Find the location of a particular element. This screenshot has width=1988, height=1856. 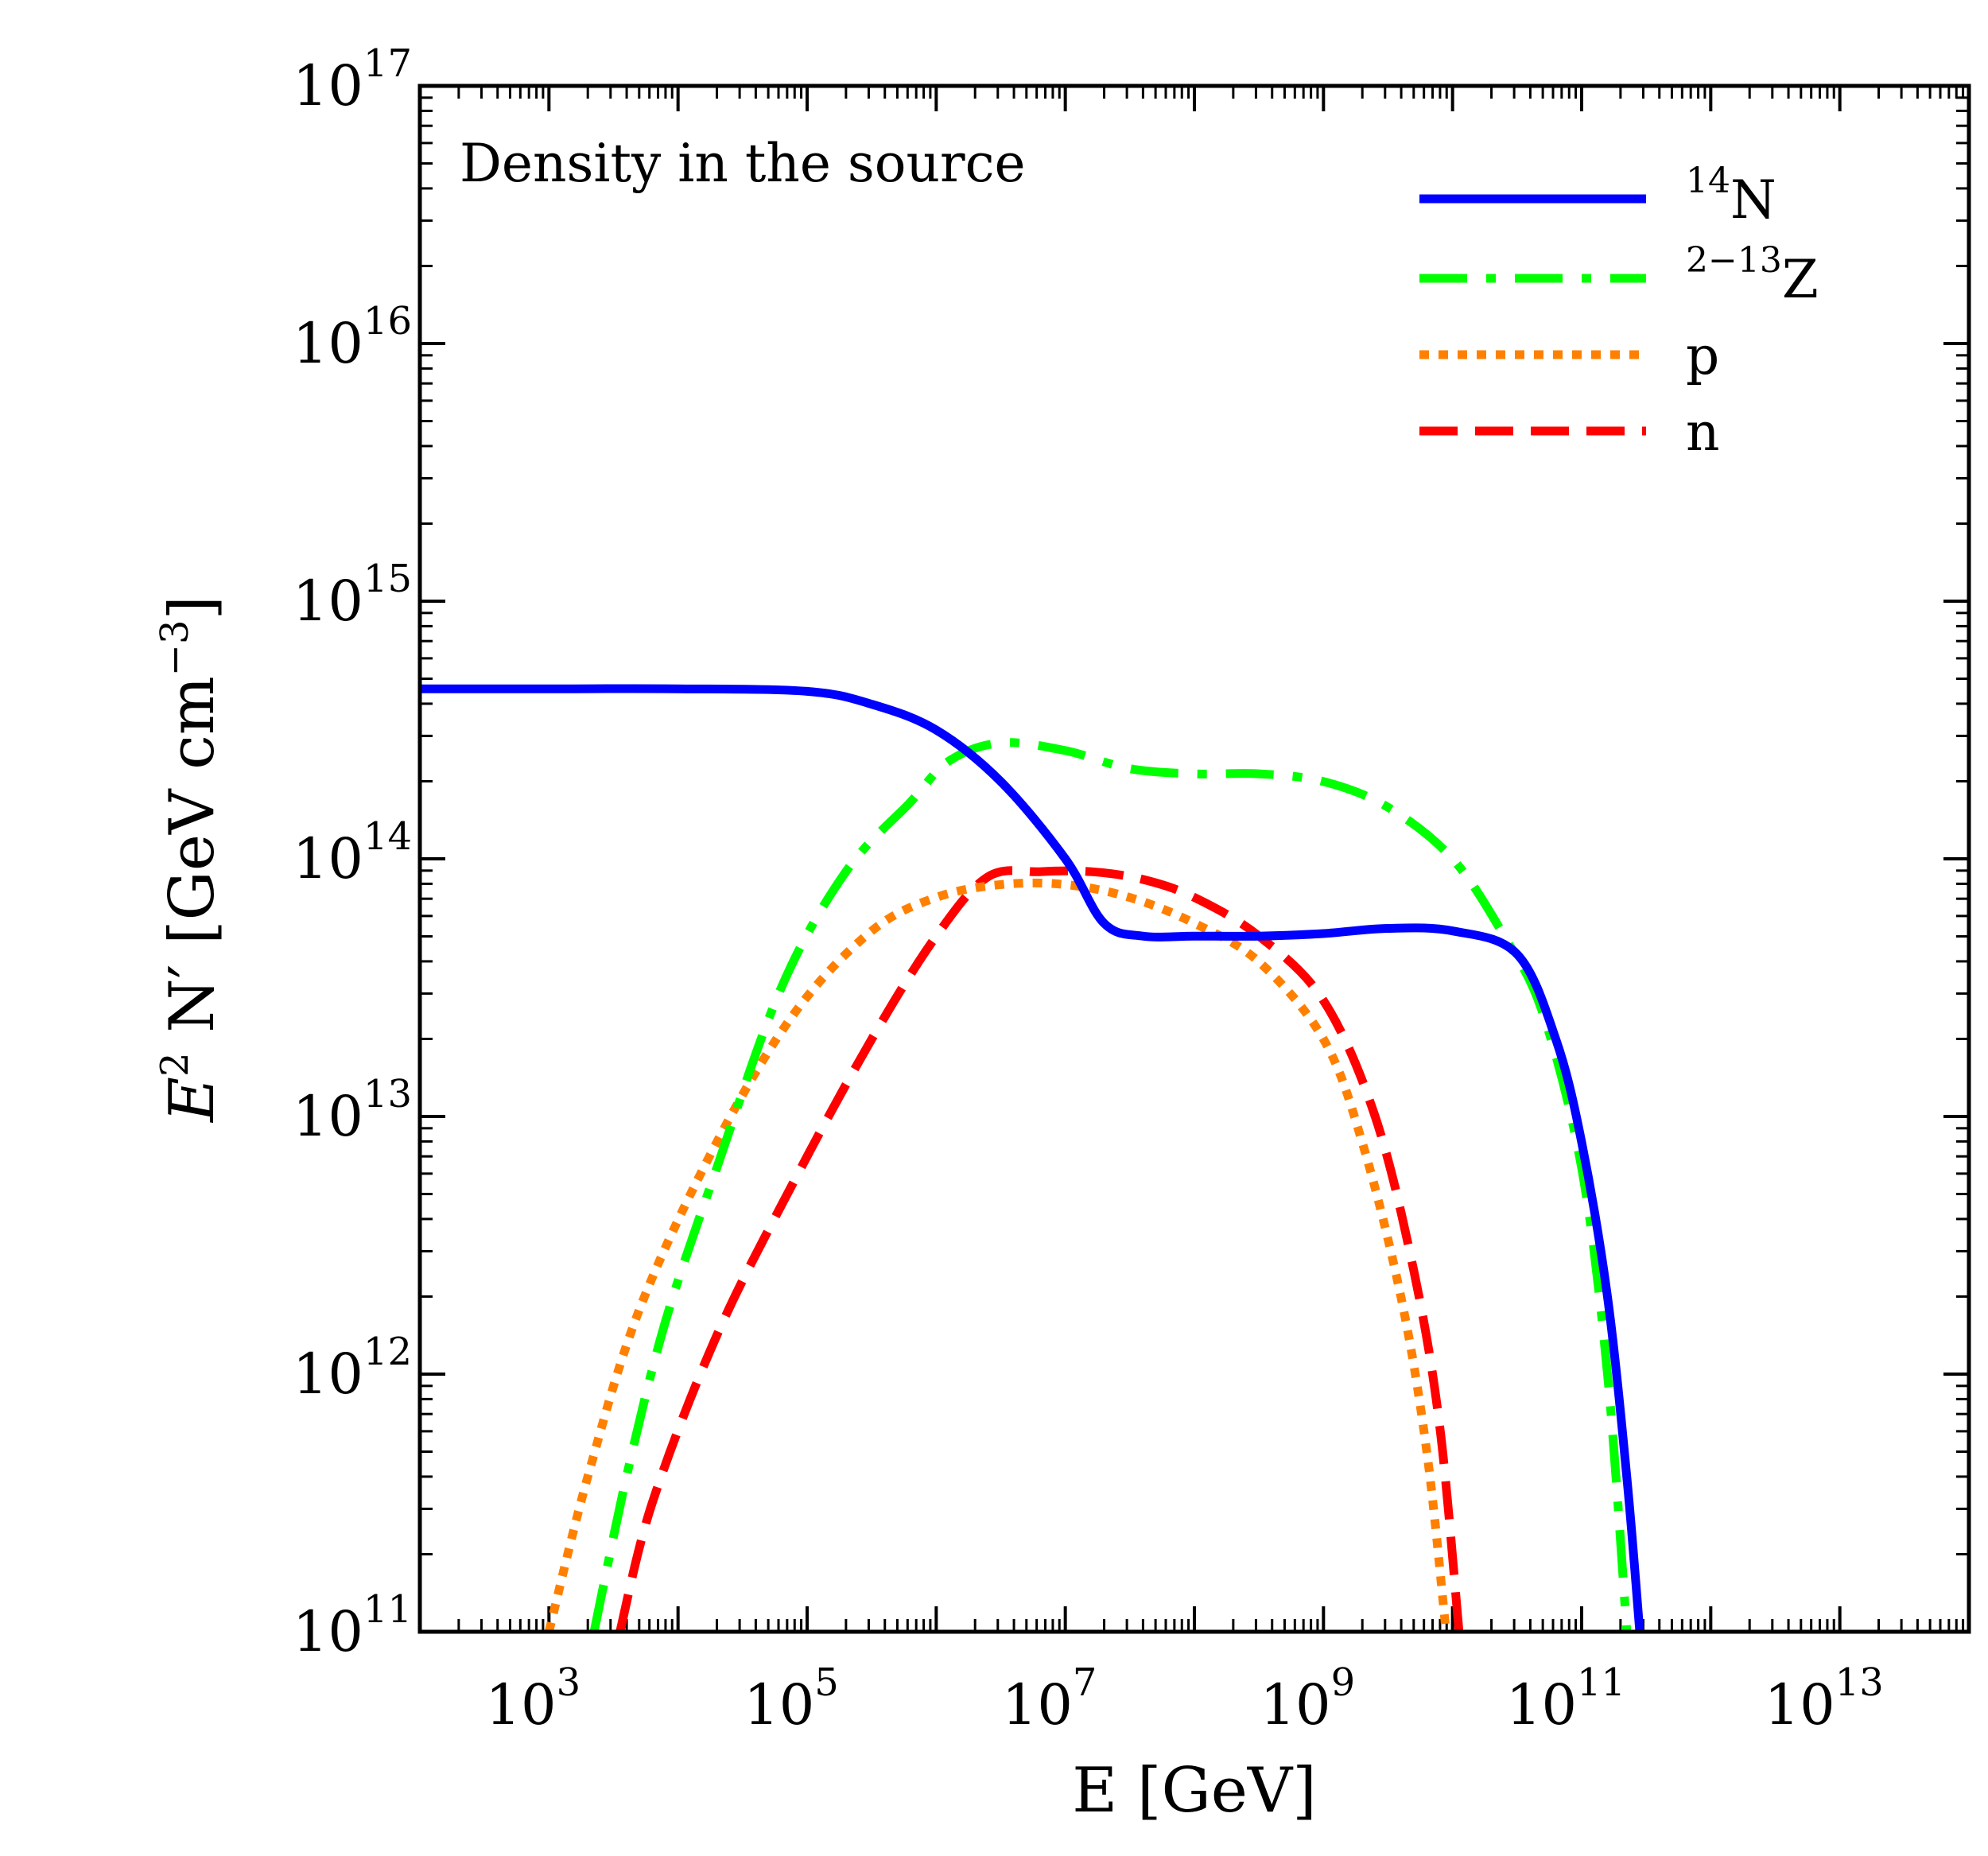

y-tick-label-exp: 13 is located at coordinates (387, 1094).